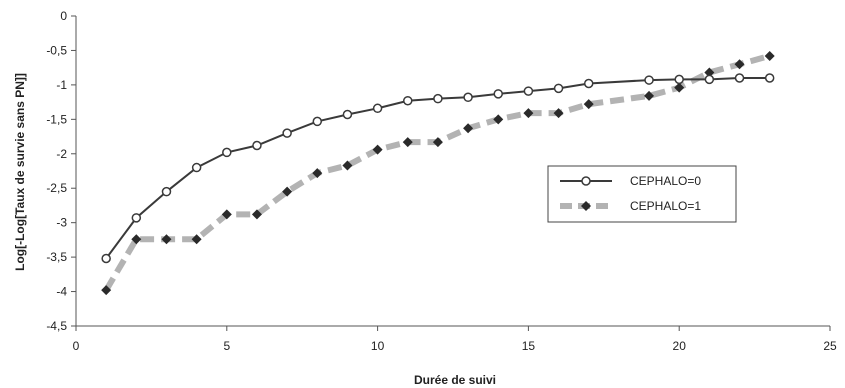  Describe the element at coordinates (76, 346) in the screenshot. I see `x-tick-label: 0` at that location.